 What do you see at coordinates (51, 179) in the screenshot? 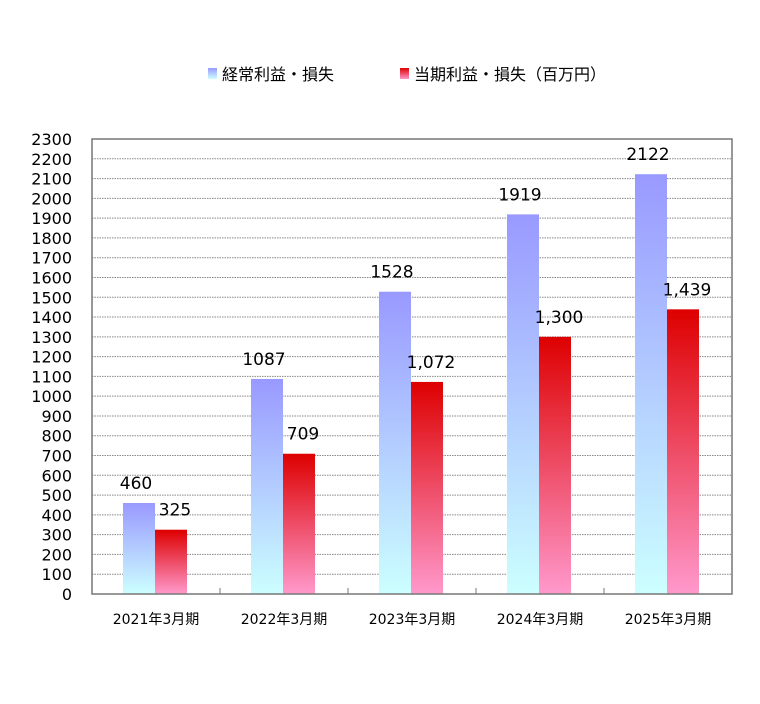
I see `y-tick-label: 2100` at bounding box center [51, 179].